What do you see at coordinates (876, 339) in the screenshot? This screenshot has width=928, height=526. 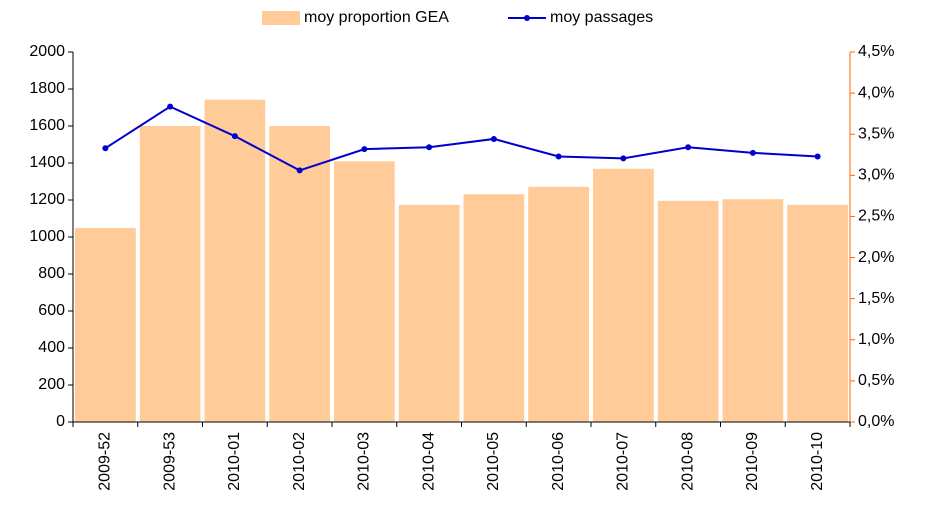 I see `y2-tick-label: 1,0%` at bounding box center [876, 339].